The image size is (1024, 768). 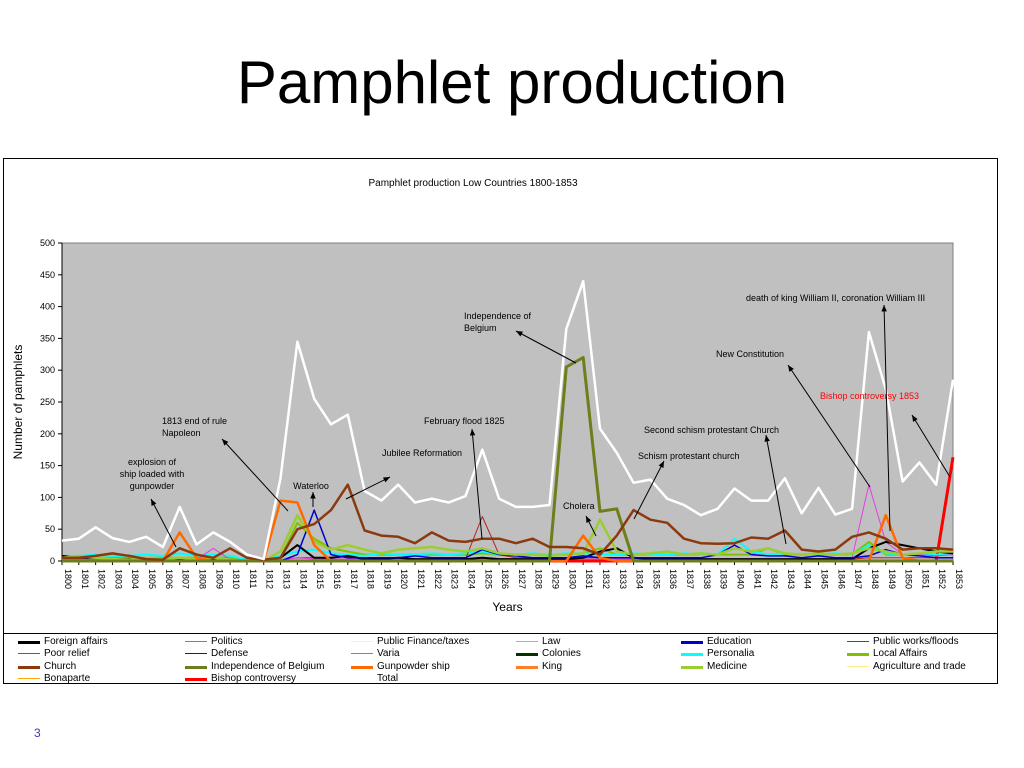 I want to click on legend-label: Varia, so click(x=388, y=654).